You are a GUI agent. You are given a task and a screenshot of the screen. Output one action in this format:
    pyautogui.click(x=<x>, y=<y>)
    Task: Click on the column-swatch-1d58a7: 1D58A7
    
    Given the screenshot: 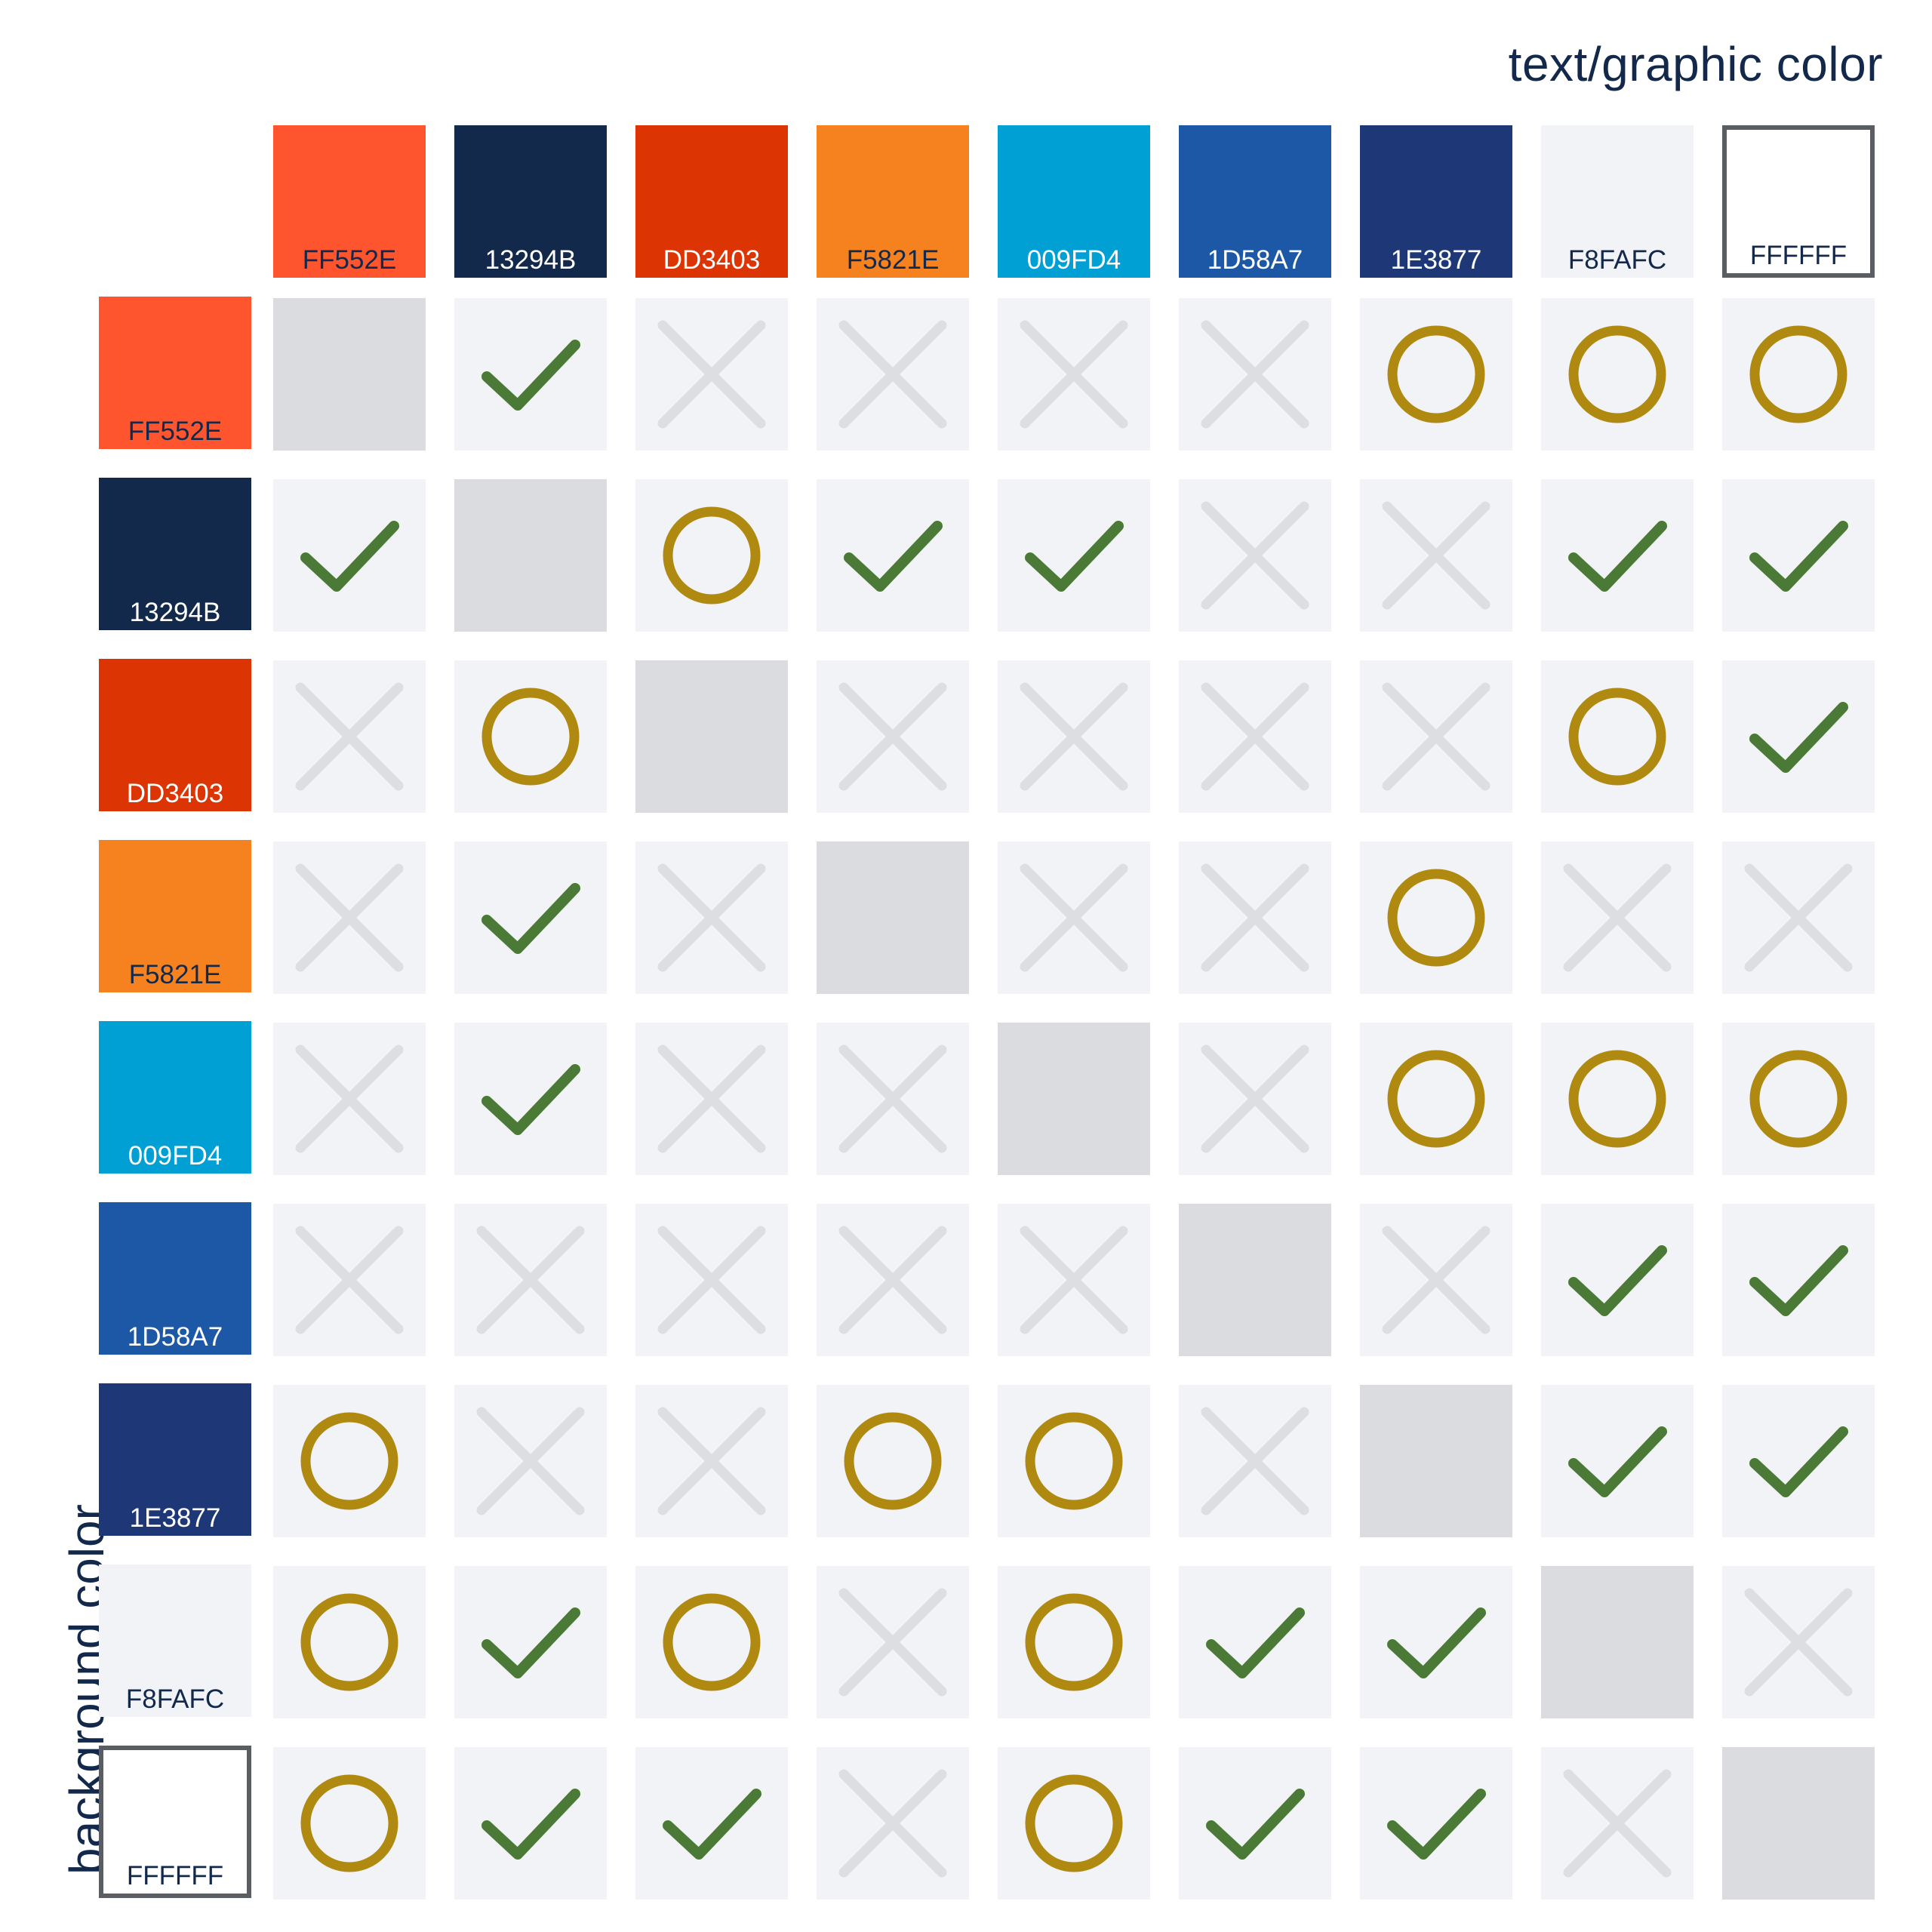 What is the action you would take?
    pyautogui.click(x=1255, y=201)
    